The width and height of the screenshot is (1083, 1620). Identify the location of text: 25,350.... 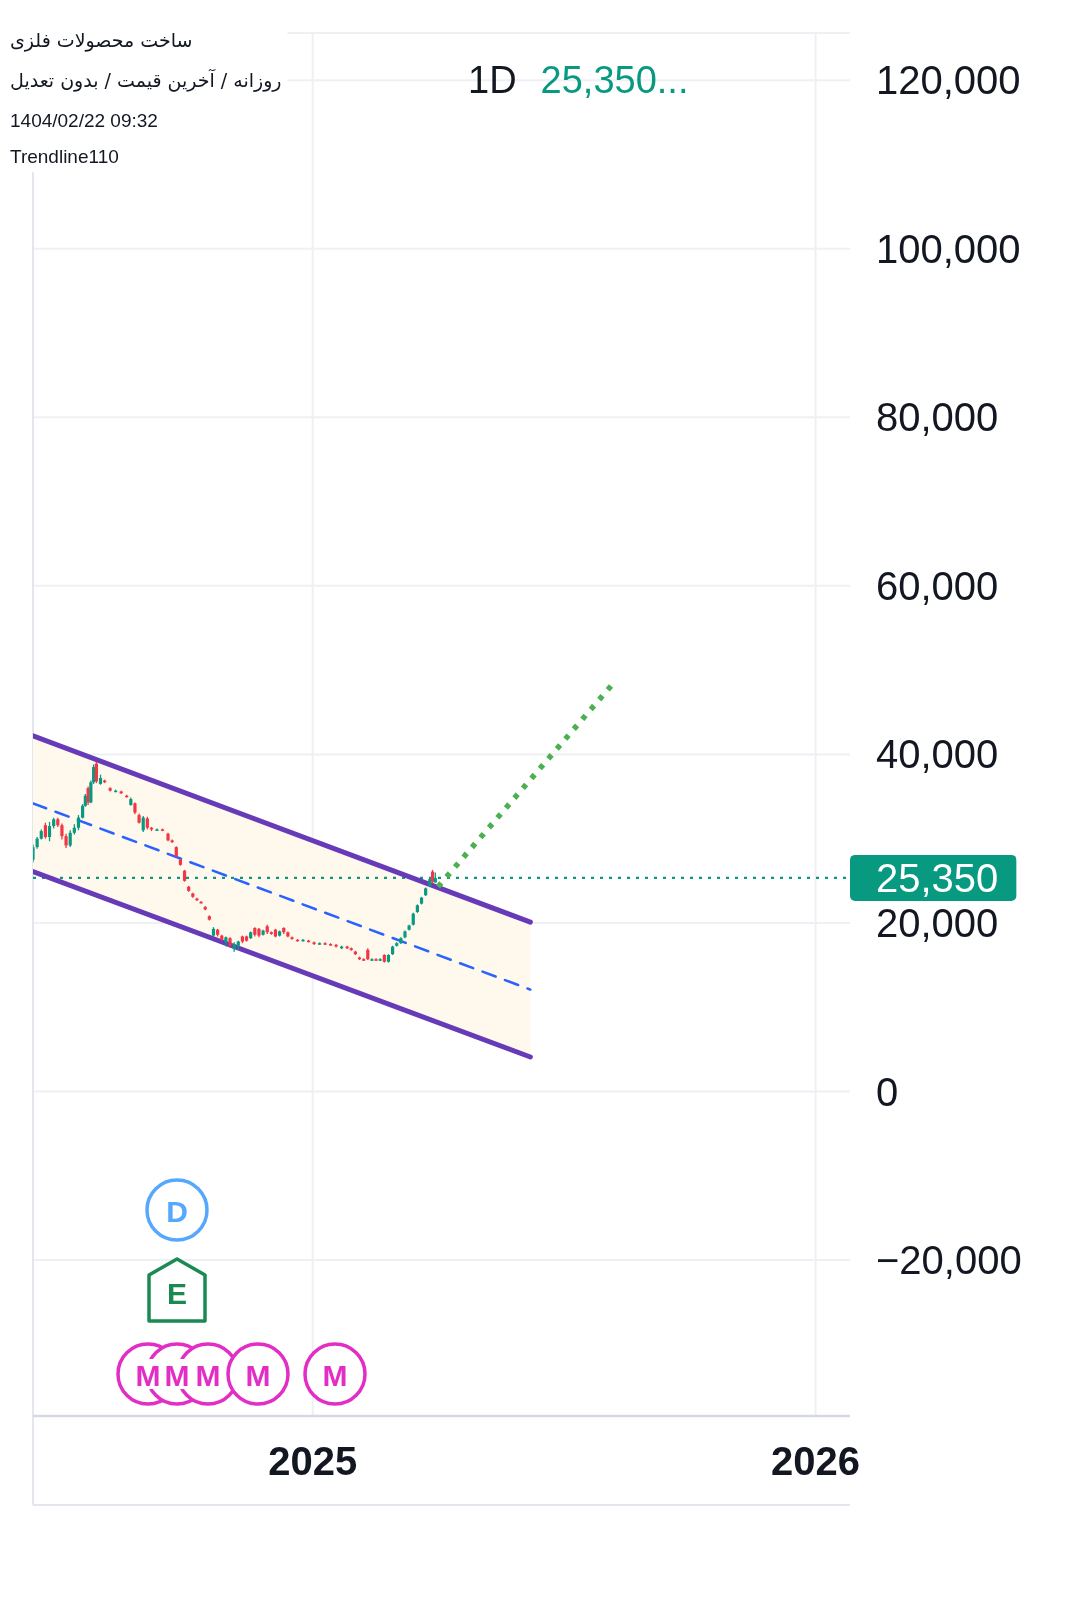
(614, 80).